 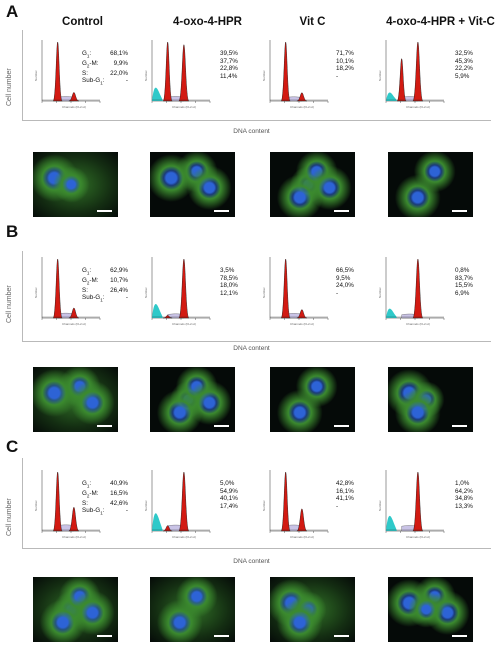 What do you see at coordinates (12, 446) in the screenshot?
I see `panel-letter-c: C` at bounding box center [12, 446].